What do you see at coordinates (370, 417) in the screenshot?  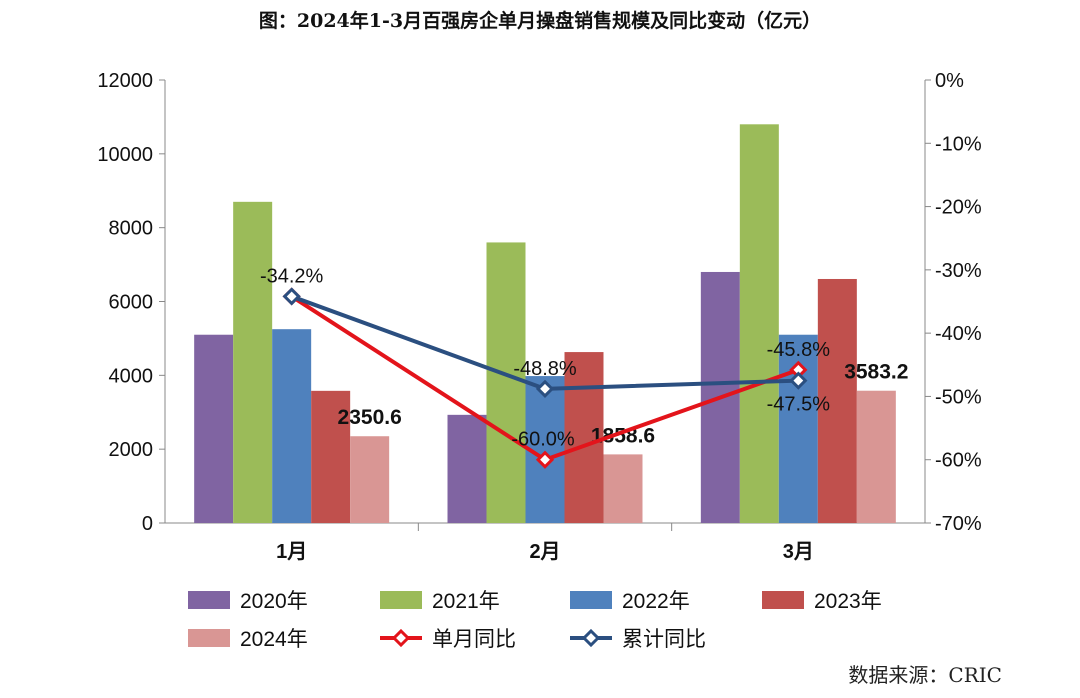 I see `bar-data-label: 2350.6` at bounding box center [370, 417].